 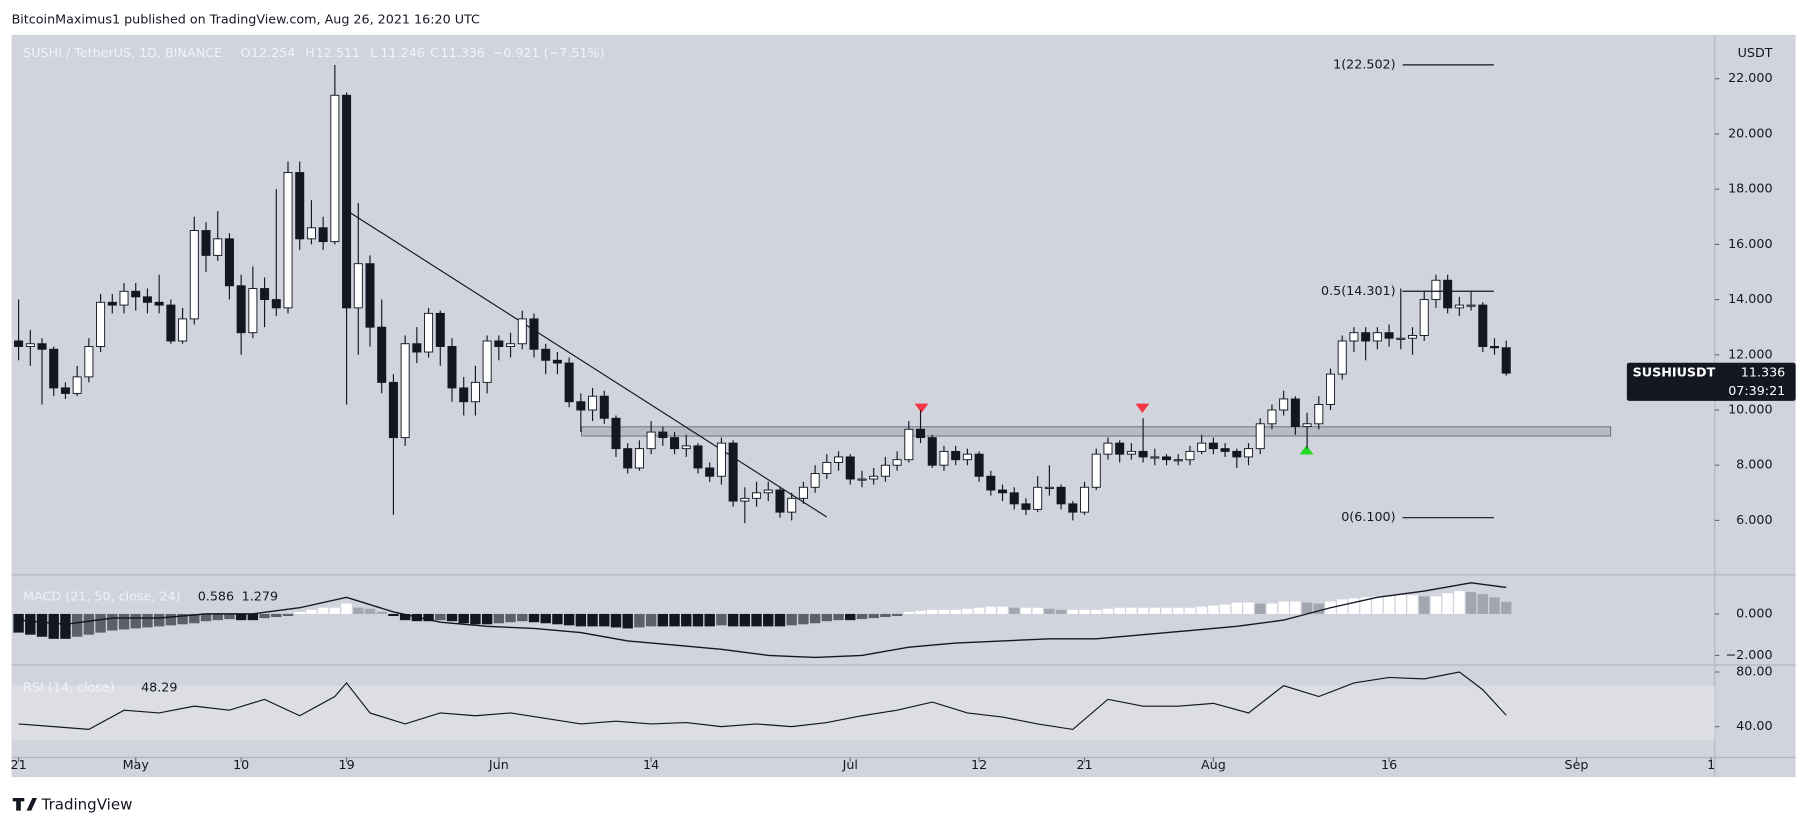 What do you see at coordinates (850, 764) in the screenshot?
I see `x-tick-label: Jul` at bounding box center [850, 764].